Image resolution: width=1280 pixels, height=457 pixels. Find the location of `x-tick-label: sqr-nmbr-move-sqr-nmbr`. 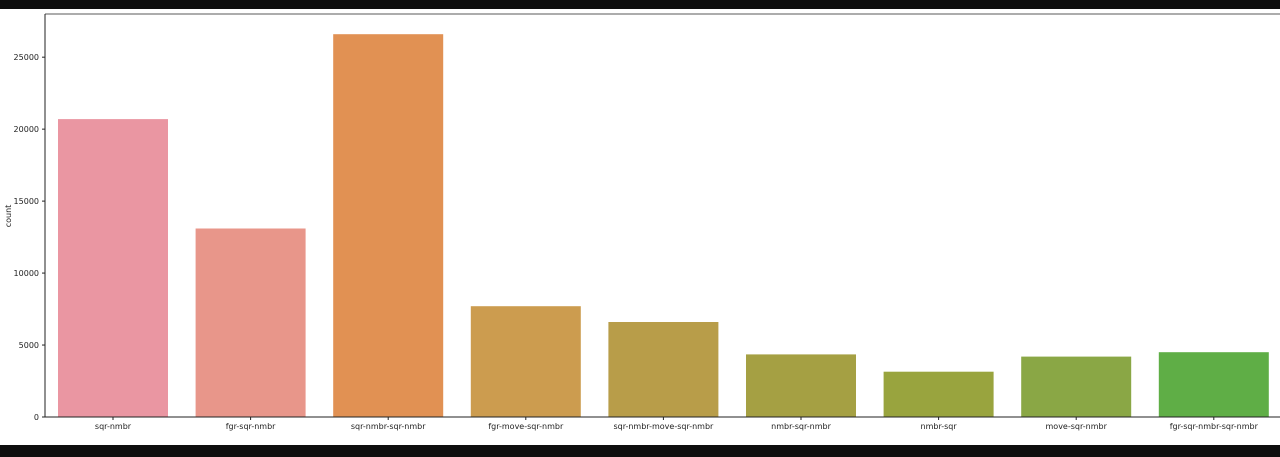

x-tick-label: sqr-nmbr-move-sqr-nmbr is located at coordinates (663, 426).